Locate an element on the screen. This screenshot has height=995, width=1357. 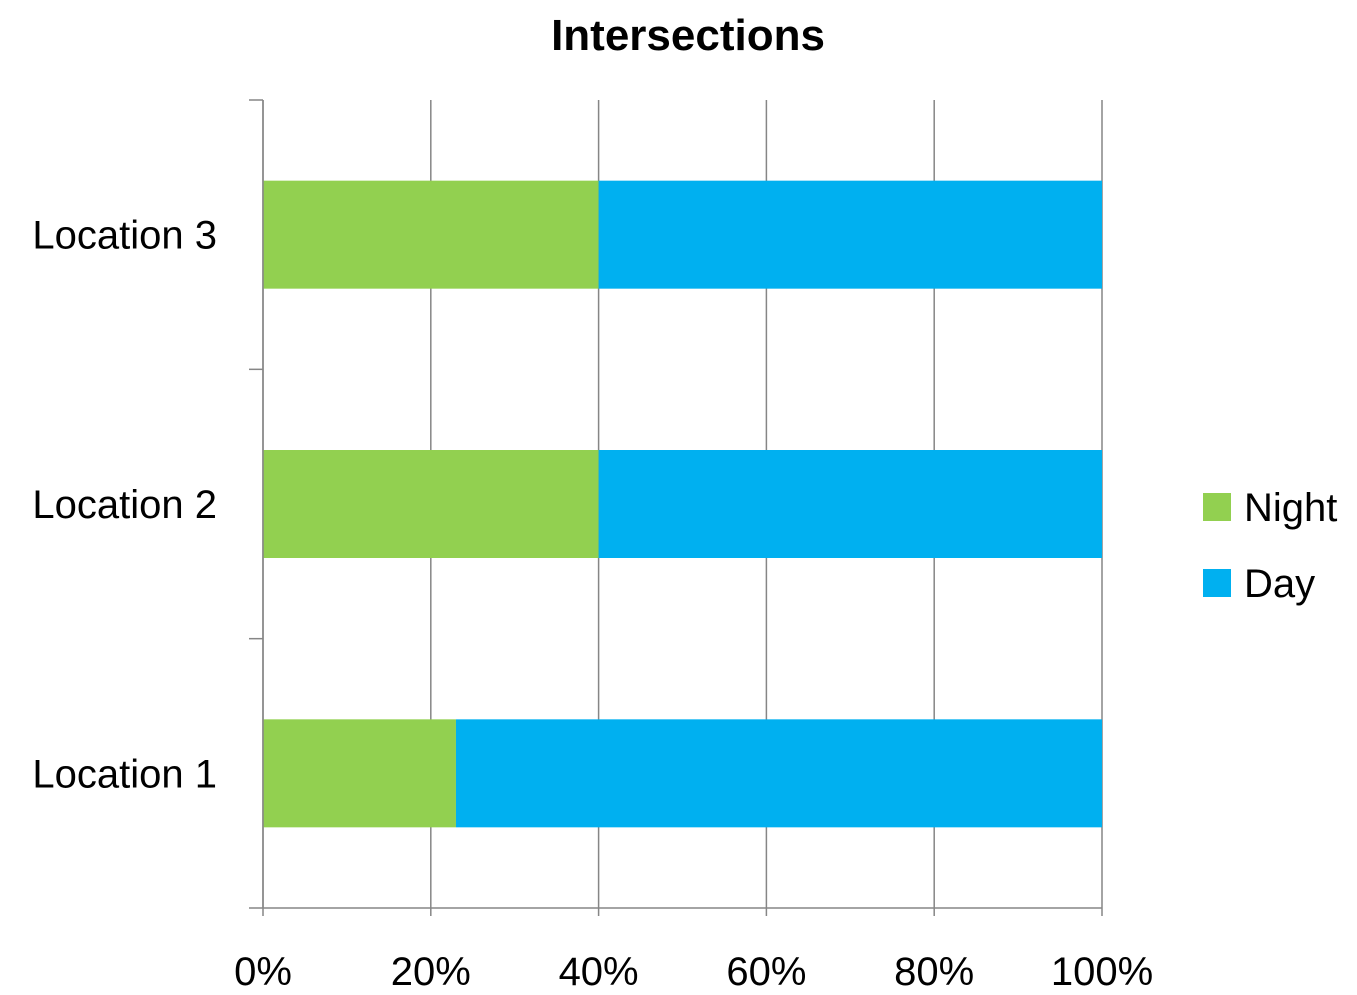
category-label: Location 2 is located at coordinates (124, 505).